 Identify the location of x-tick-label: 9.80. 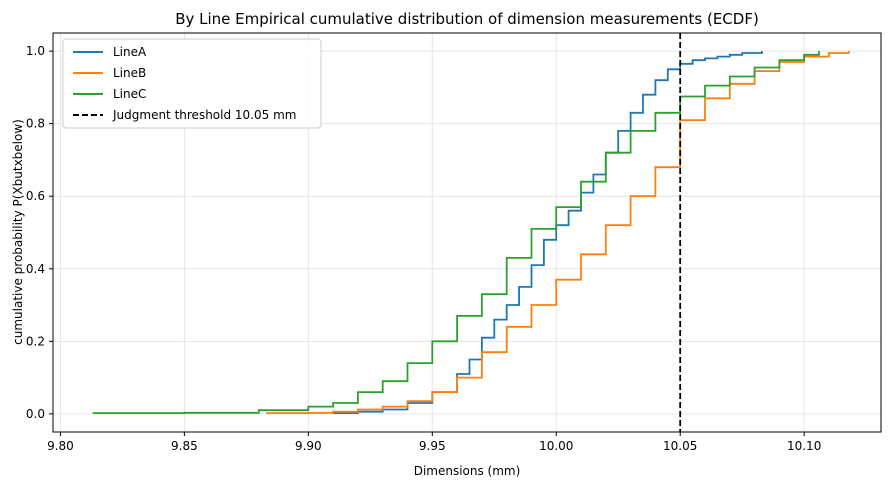
(60, 446).